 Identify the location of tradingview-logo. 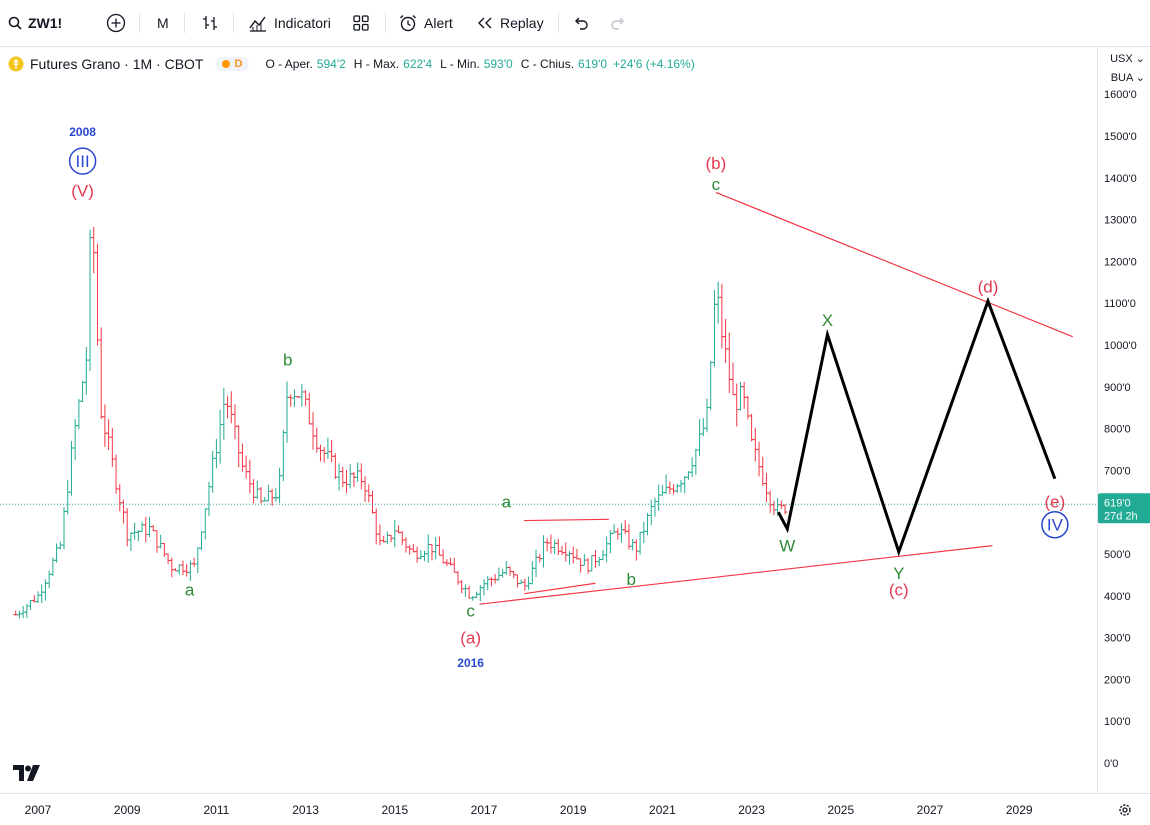
(29, 773).